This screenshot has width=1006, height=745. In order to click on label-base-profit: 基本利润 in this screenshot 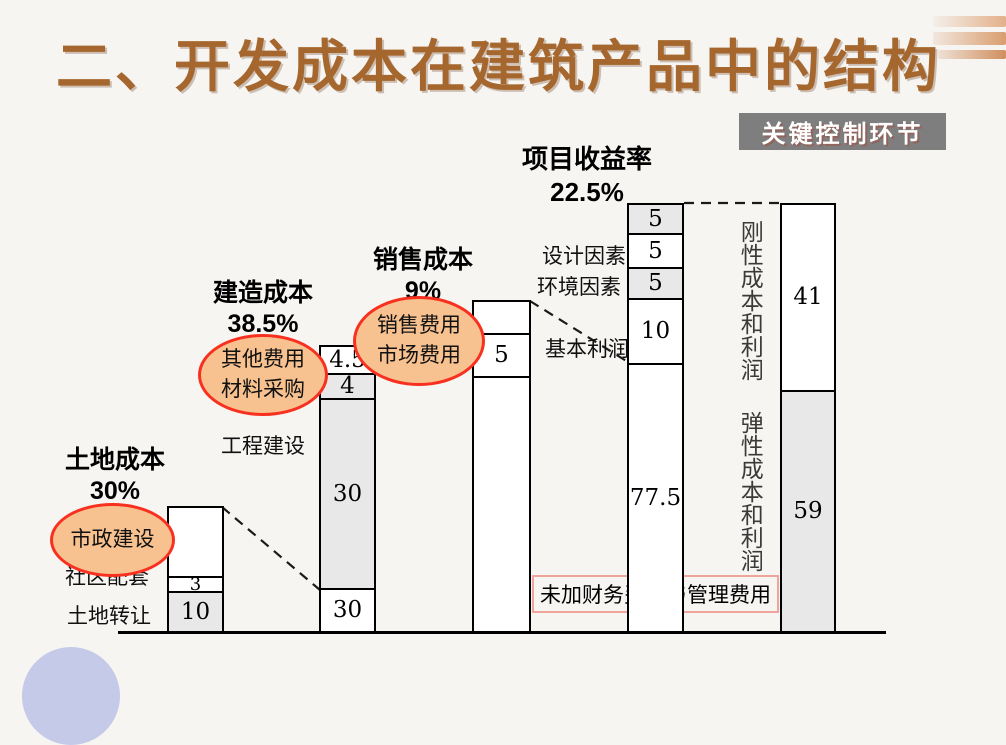, I will do `click(587, 349)`.